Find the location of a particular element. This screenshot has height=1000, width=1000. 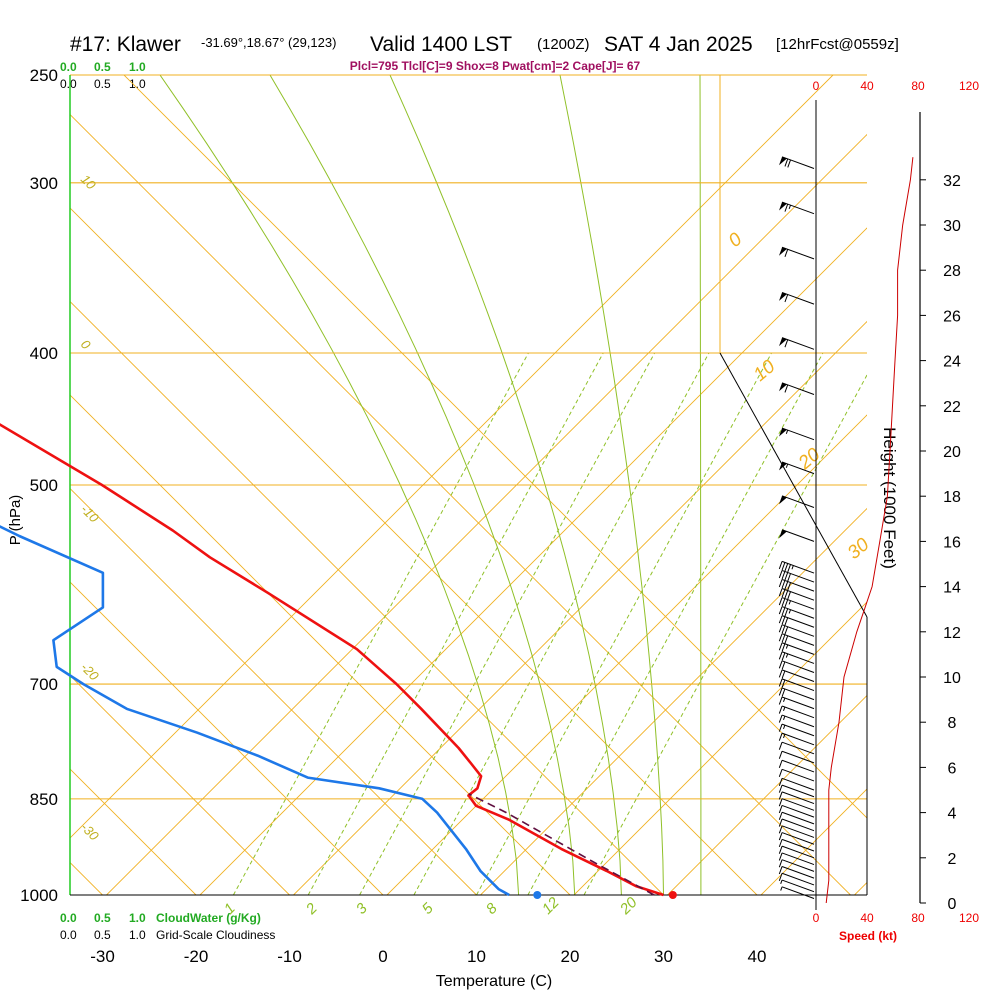

station-coords: -31.69°,18.67° (29,123) is located at coordinates (268, 42).